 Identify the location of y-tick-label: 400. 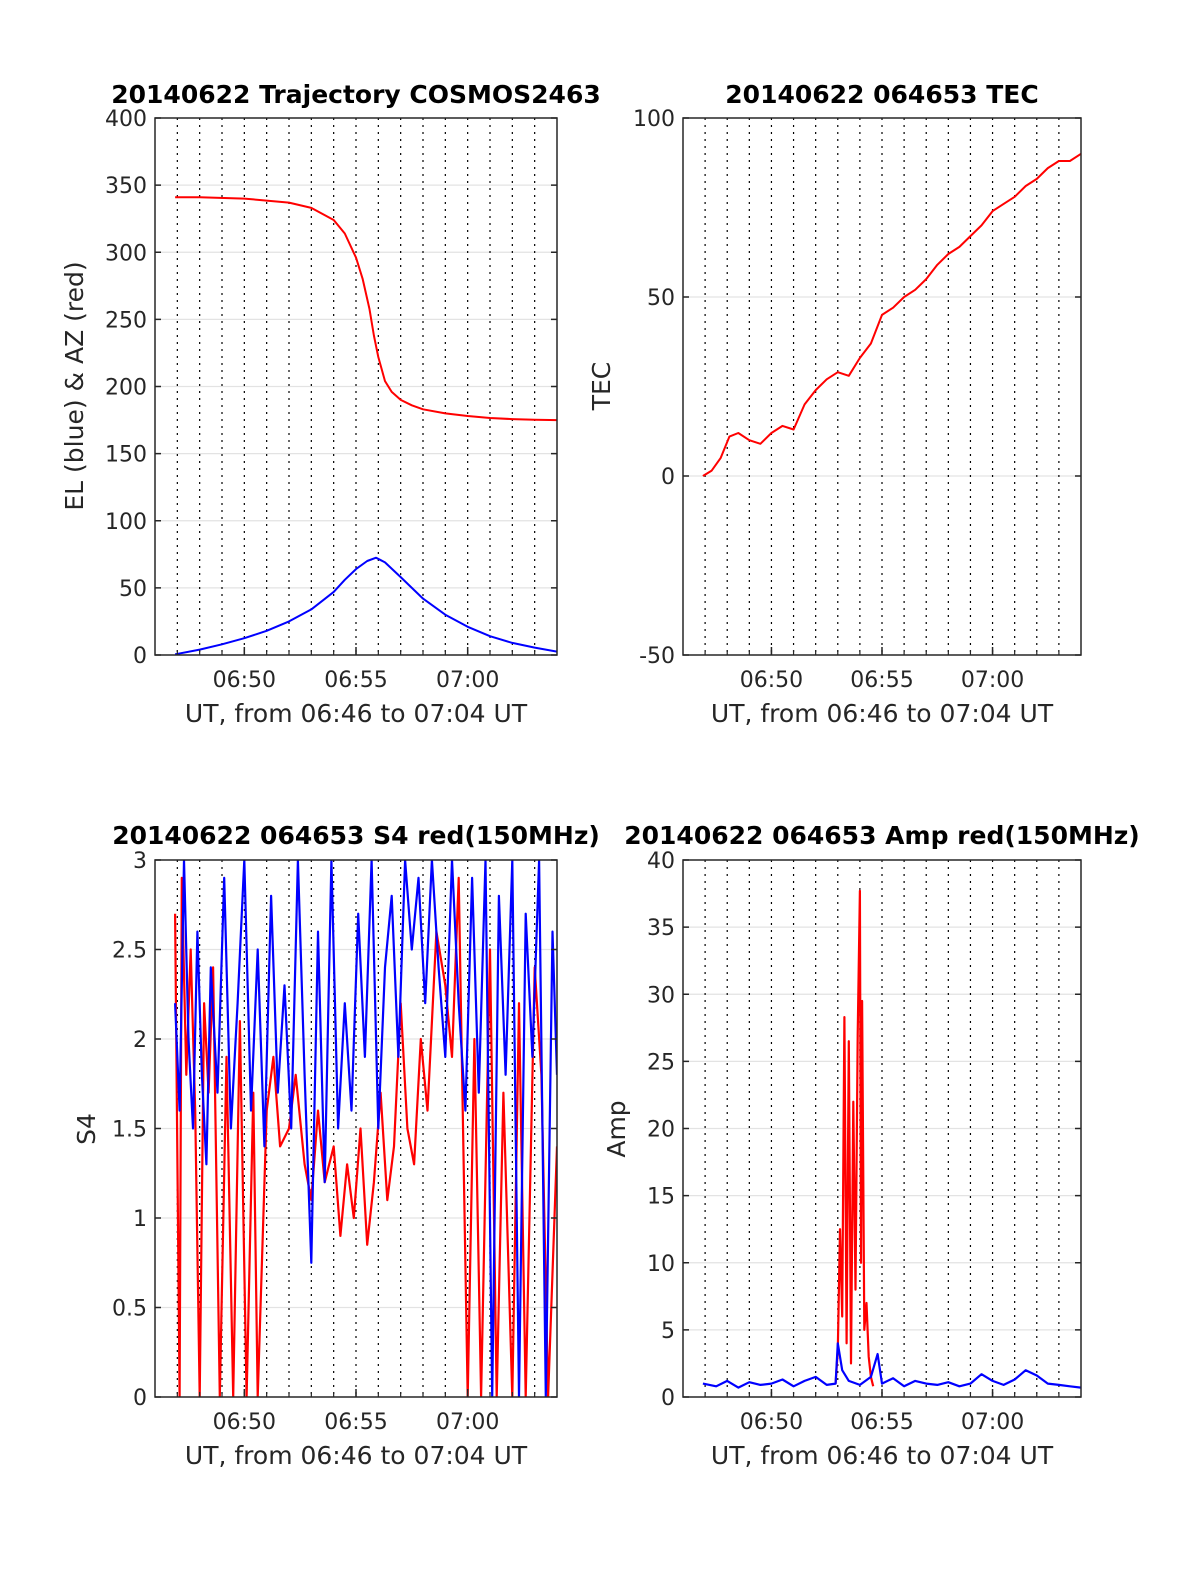
(126, 119).